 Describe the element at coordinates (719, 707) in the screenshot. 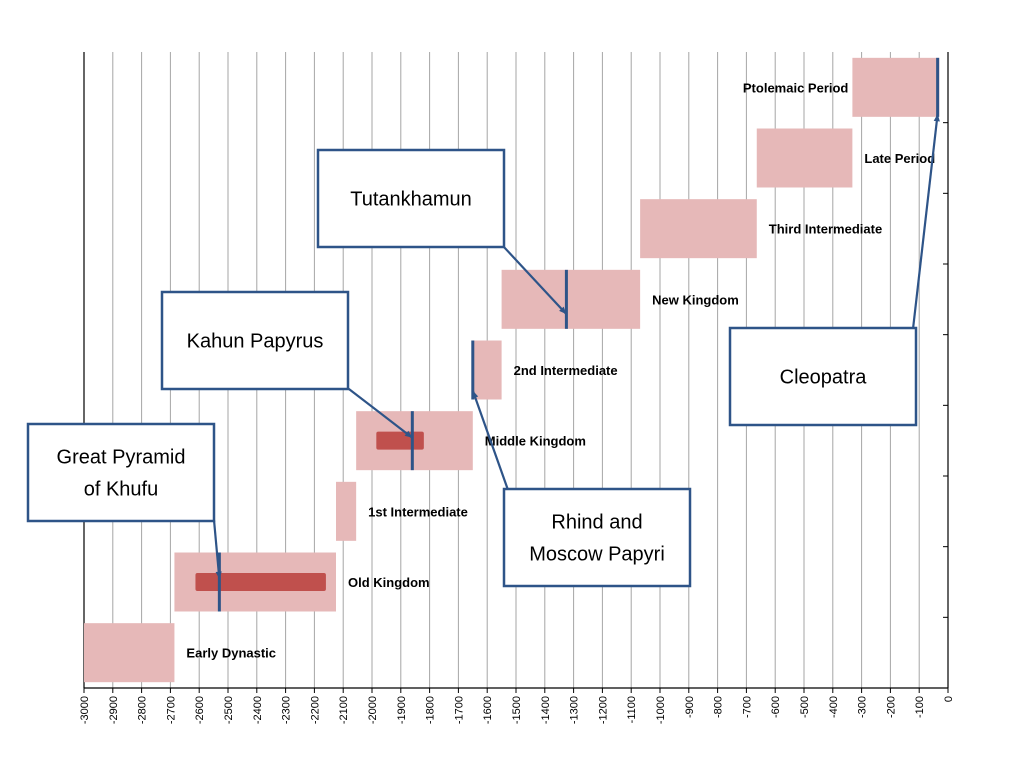

I see `x-tick-label: -800` at that location.